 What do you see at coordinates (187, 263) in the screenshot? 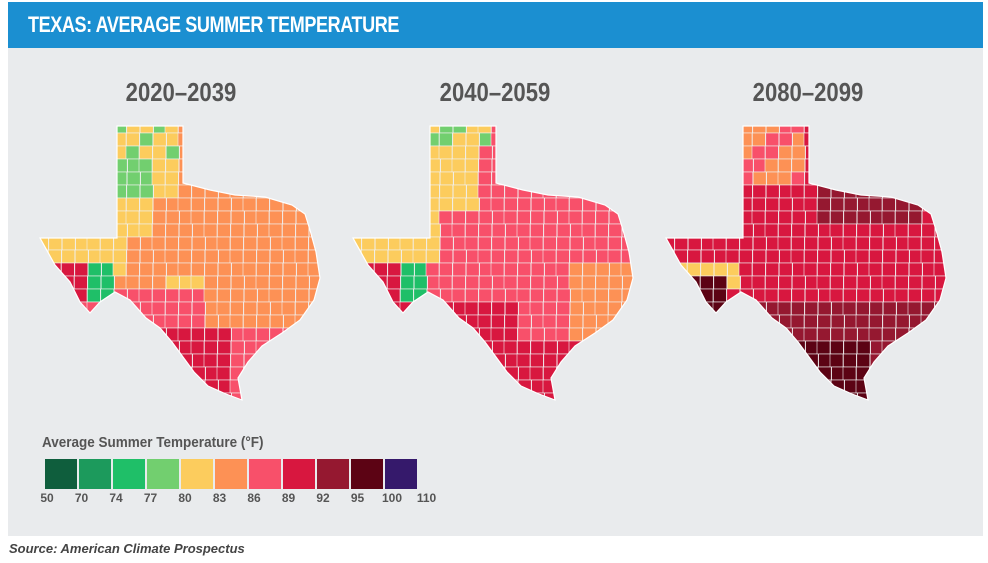
I see `texas-map-2020-2039` at bounding box center [187, 263].